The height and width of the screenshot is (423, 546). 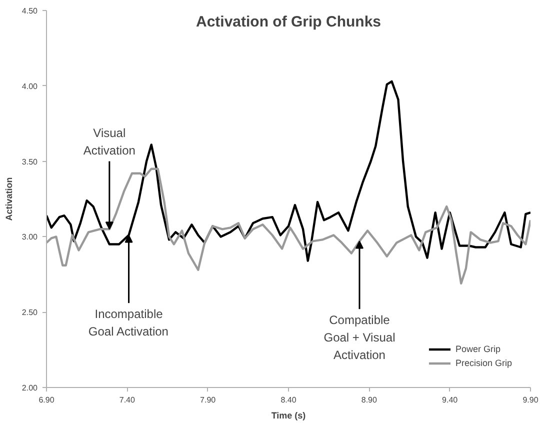 What do you see at coordinates (109, 142) in the screenshot?
I see `annotation: Visual Activation` at bounding box center [109, 142].